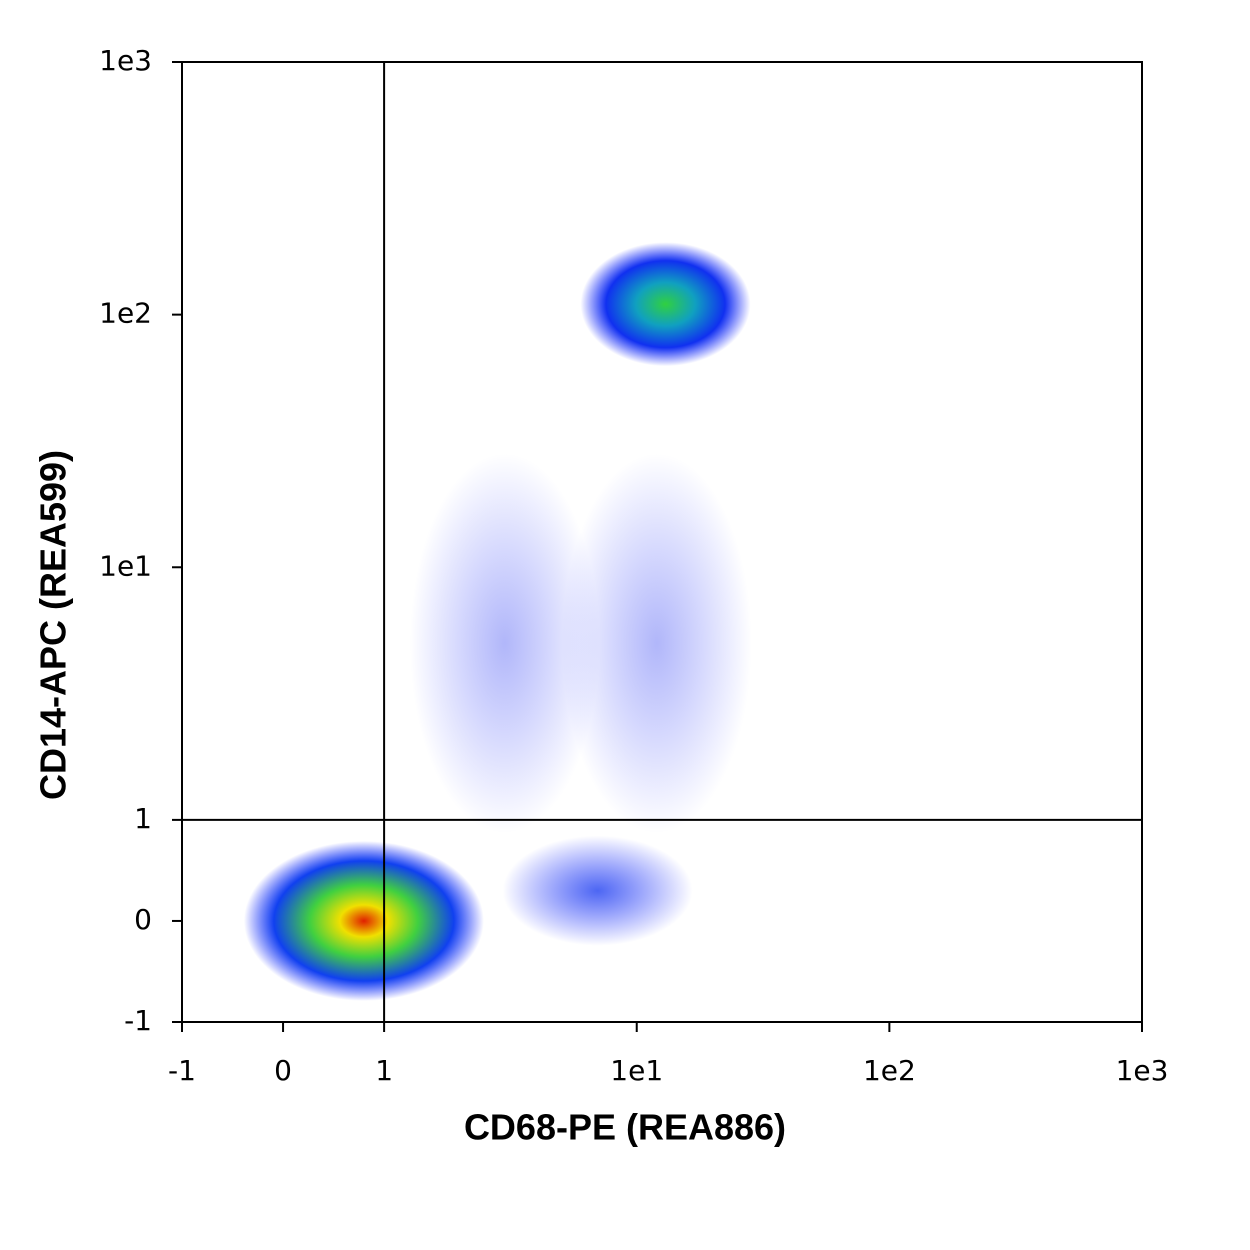 This screenshot has width=1250, height=1250. I want to click on y-tick-label: -1, so click(138, 1020).